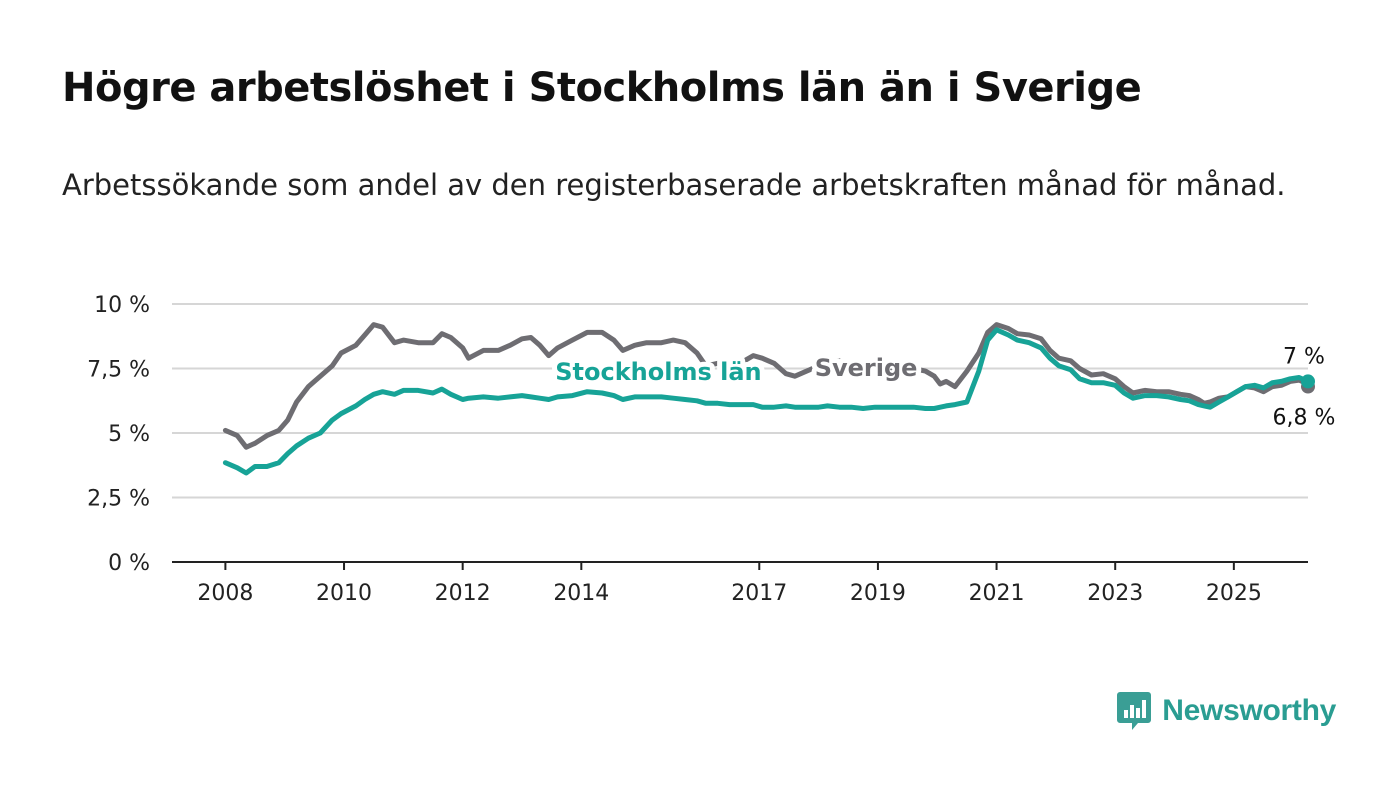 Image resolution: width=1400 pixels, height=794 pixels. What do you see at coordinates (129, 563) in the screenshot?
I see `y-tick-label: 0 %` at bounding box center [129, 563].